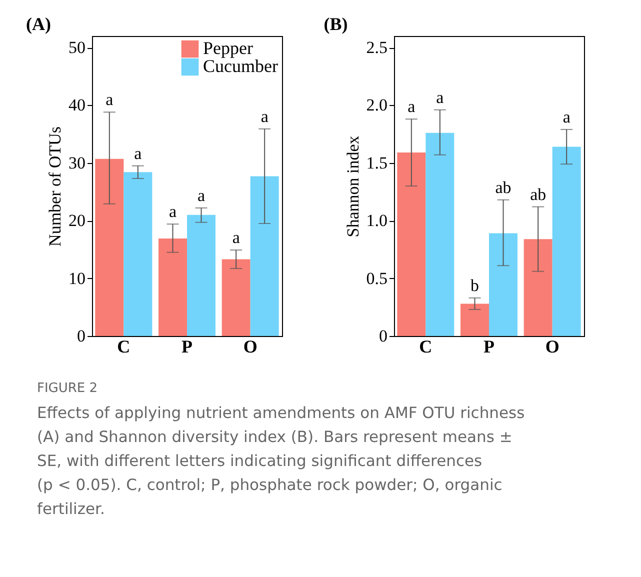 This screenshot has width=641, height=577. What do you see at coordinates (377, 162) in the screenshot?
I see `y-tick-label: 1.5` at bounding box center [377, 162].